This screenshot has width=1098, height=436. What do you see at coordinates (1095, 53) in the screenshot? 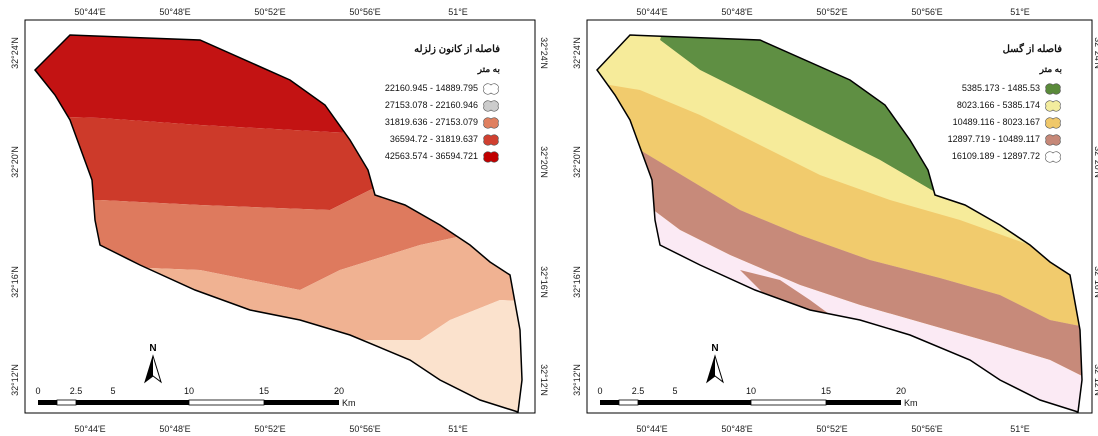
I see `right-lat-r-1: 32°24'N` at bounding box center [1095, 53].